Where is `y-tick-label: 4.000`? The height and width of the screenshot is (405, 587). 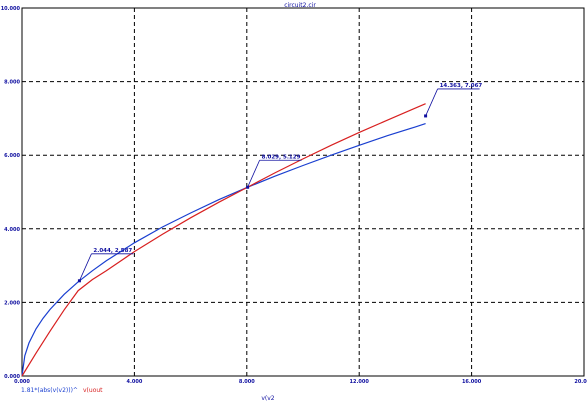
y-tick-label: 4.000 is located at coordinates (12, 230).